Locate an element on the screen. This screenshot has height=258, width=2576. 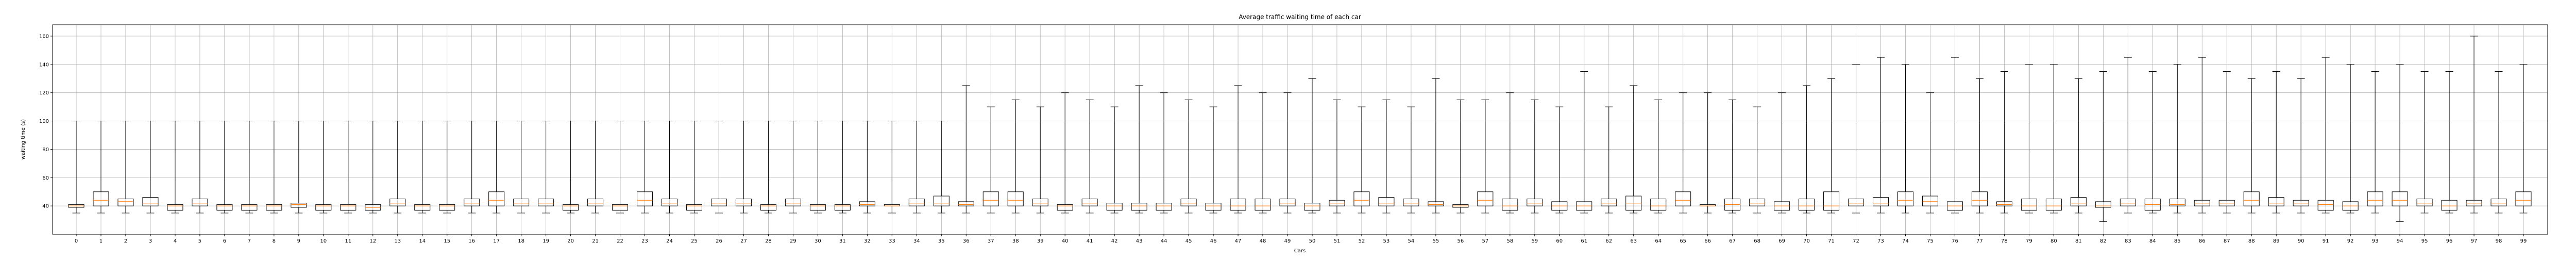
x-tick-label: 35 is located at coordinates (941, 241).